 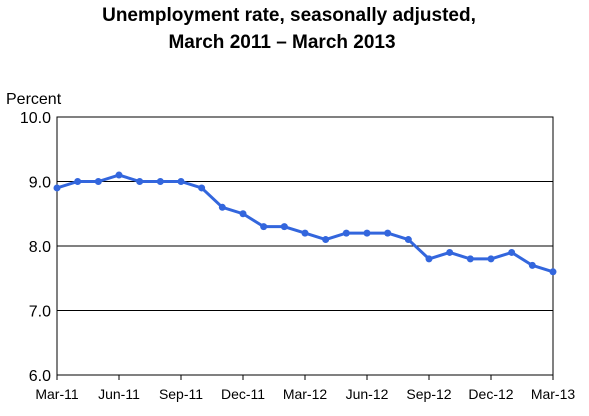 I want to click on y-tick-label-2: 8.0, so click(x=40, y=247).